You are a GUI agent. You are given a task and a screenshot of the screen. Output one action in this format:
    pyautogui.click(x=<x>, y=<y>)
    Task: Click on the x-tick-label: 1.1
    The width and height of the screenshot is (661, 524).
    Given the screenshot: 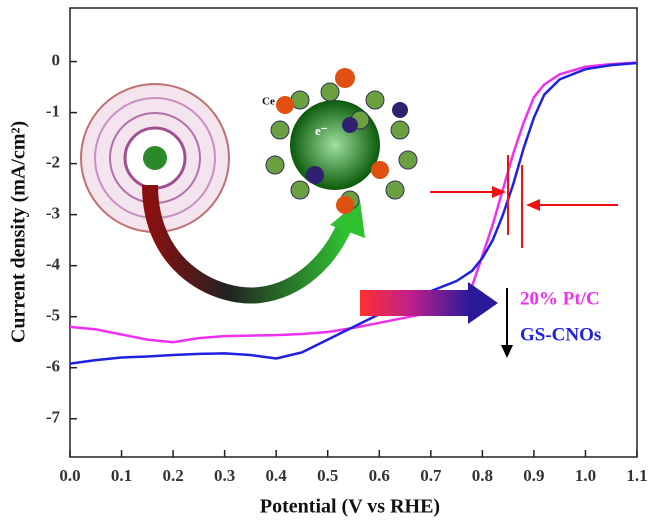 What is the action you would take?
    pyautogui.click(x=636, y=475)
    